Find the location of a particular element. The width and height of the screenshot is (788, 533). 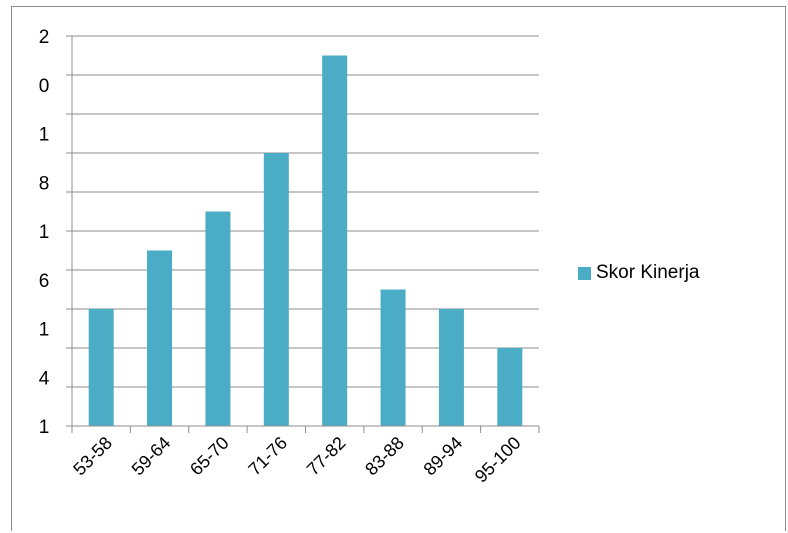

y-tick-label: 4 is located at coordinates (44, 378).